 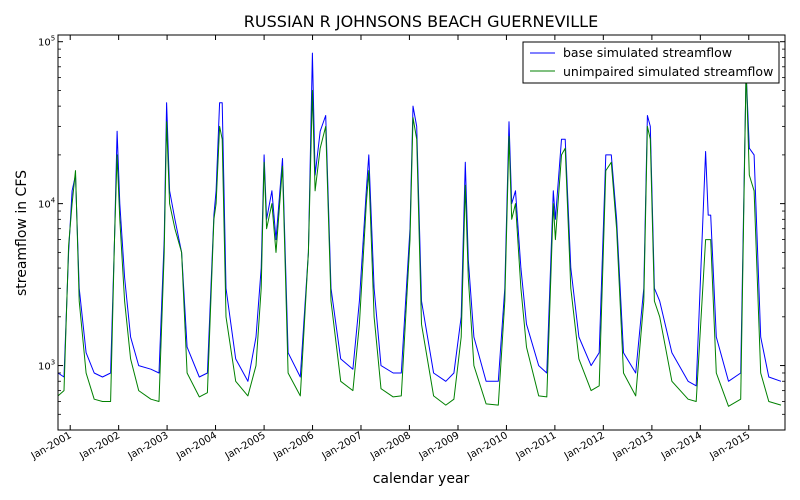 What do you see at coordinates (245, 446) in the screenshot?
I see `x-tick-label-4: Jan-2005` at bounding box center [245, 446].